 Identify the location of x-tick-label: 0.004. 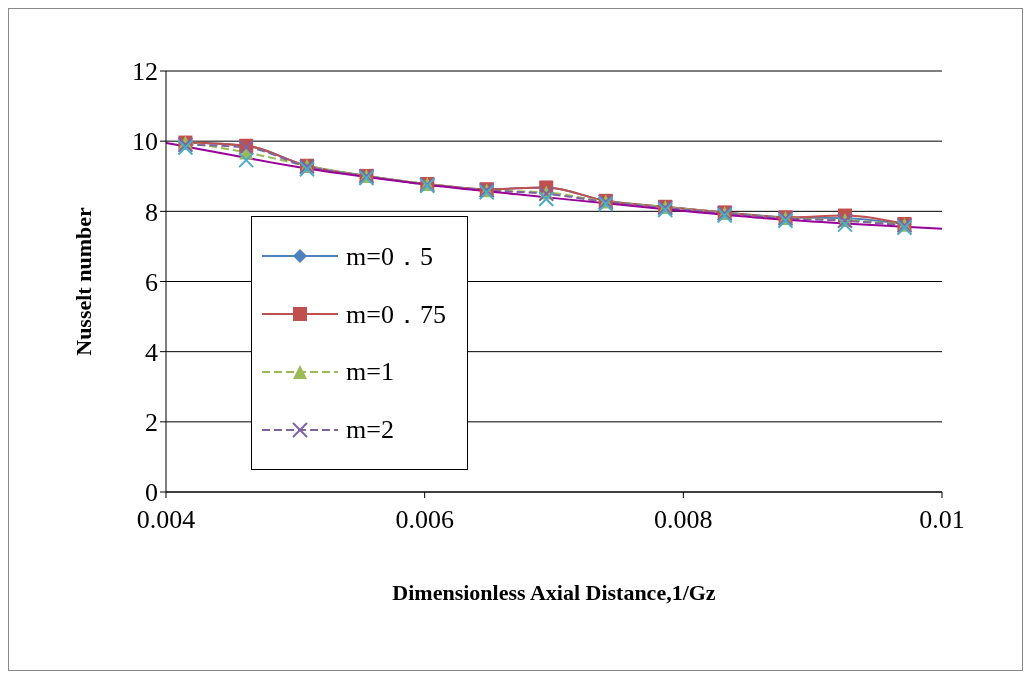
(166, 520).